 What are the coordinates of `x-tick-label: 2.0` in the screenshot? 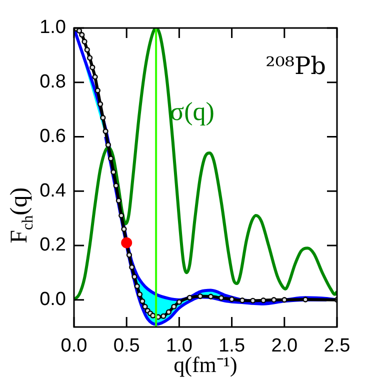 It's located at (284, 346).